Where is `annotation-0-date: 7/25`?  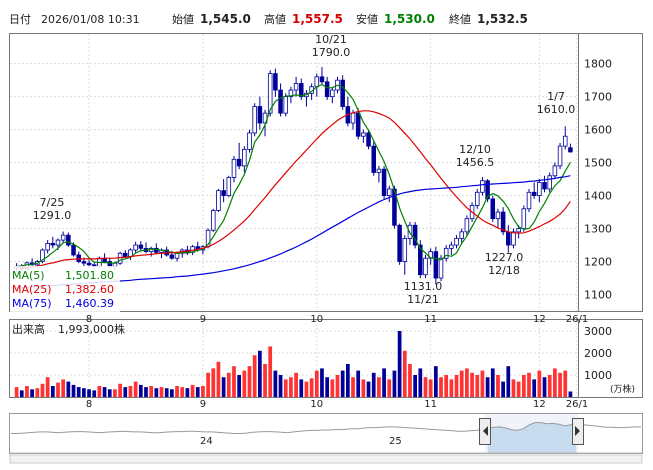
annotation-0-date: 7/25 is located at coordinates (52, 202).